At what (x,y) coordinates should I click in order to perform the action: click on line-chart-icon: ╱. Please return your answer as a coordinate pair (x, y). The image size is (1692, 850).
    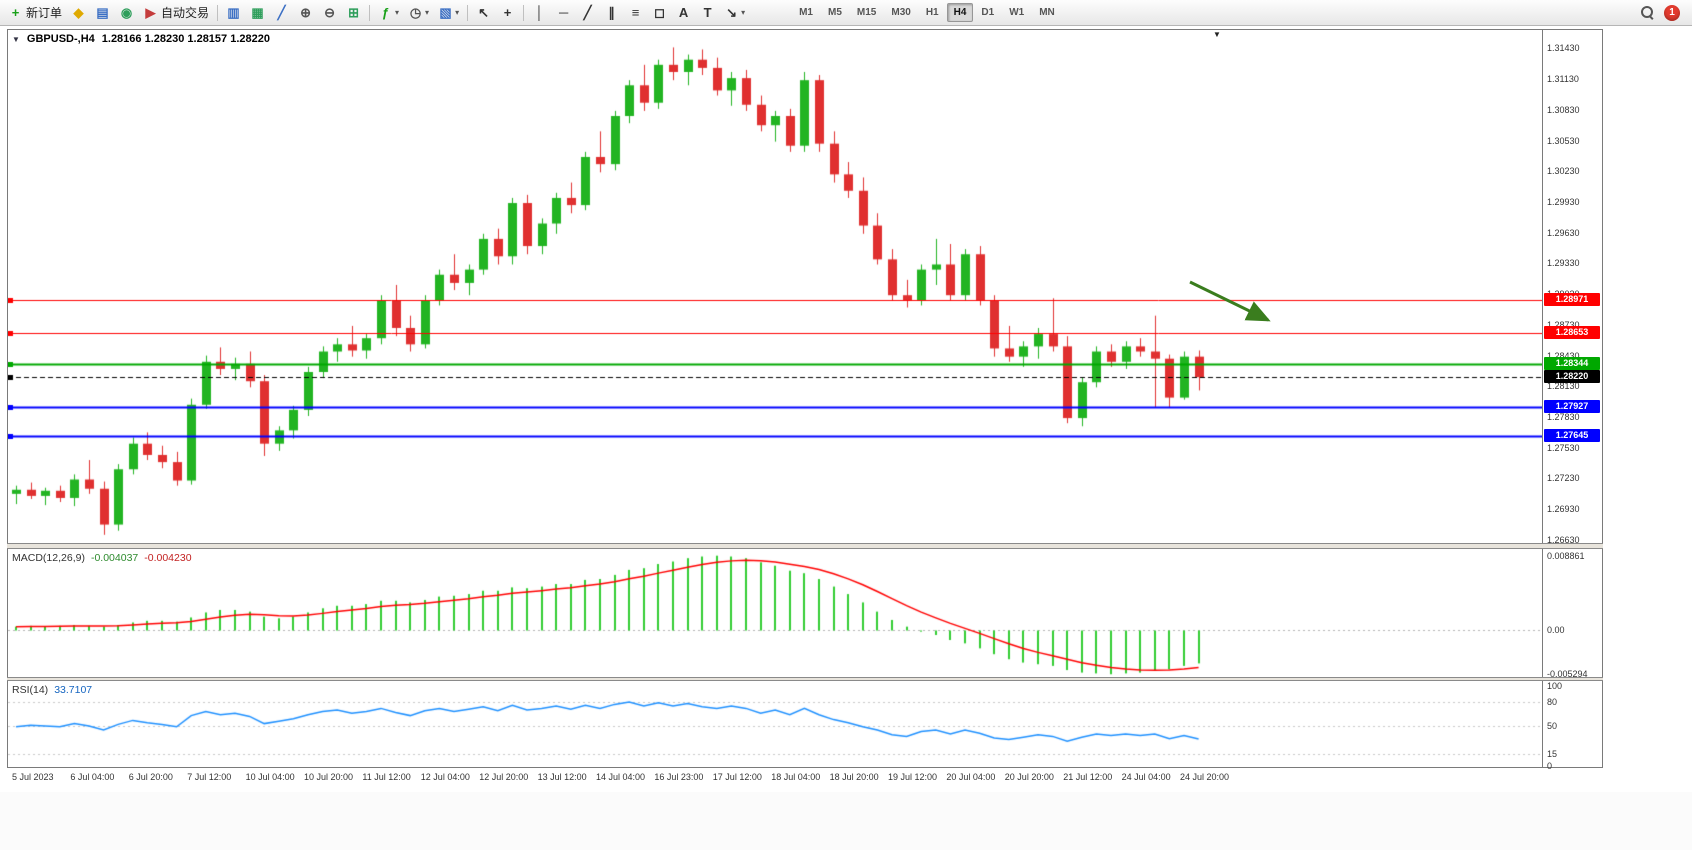
    Looking at the image, I should click on (281, 12).